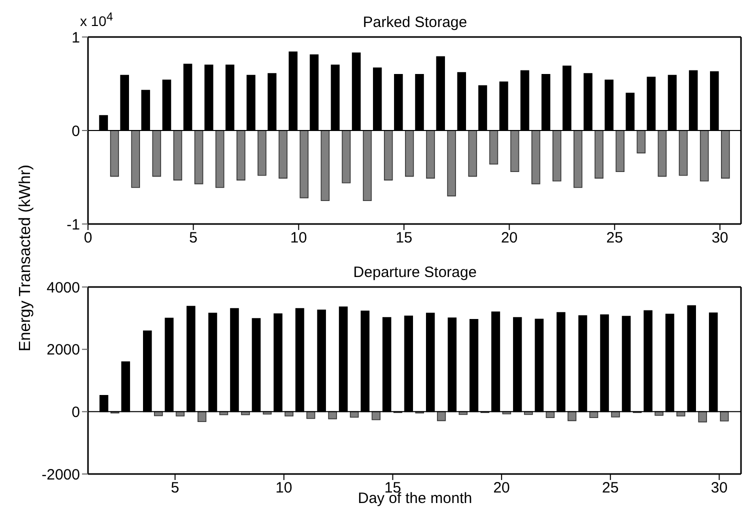  Describe the element at coordinates (88, 238) in the screenshot. I see `x-tick-label: 0` at that location.